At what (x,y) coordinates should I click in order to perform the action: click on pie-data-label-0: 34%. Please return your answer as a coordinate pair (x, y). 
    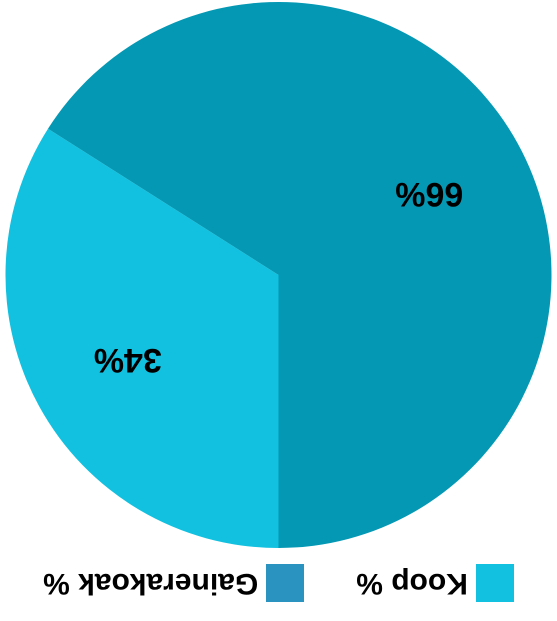
    Looking at the image, I should click on (128, 360).